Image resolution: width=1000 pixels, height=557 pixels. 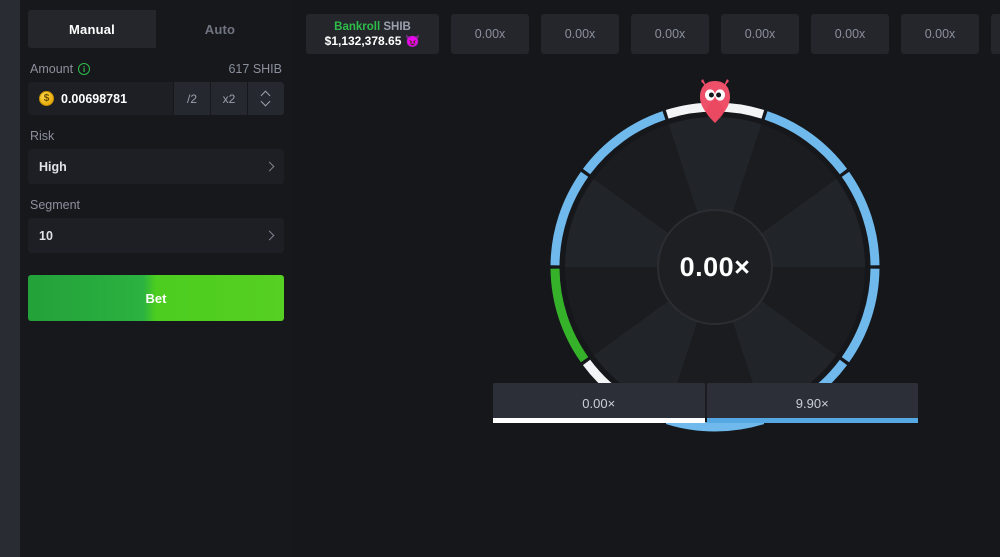 What do you see at coordinates (46, 235) in the screenshot?
I see `segment-value: 10` at bounding box center [46, 235].